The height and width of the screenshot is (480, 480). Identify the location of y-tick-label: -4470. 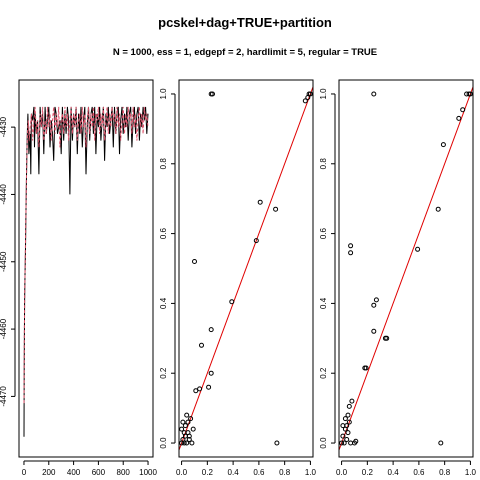
(4, 396).